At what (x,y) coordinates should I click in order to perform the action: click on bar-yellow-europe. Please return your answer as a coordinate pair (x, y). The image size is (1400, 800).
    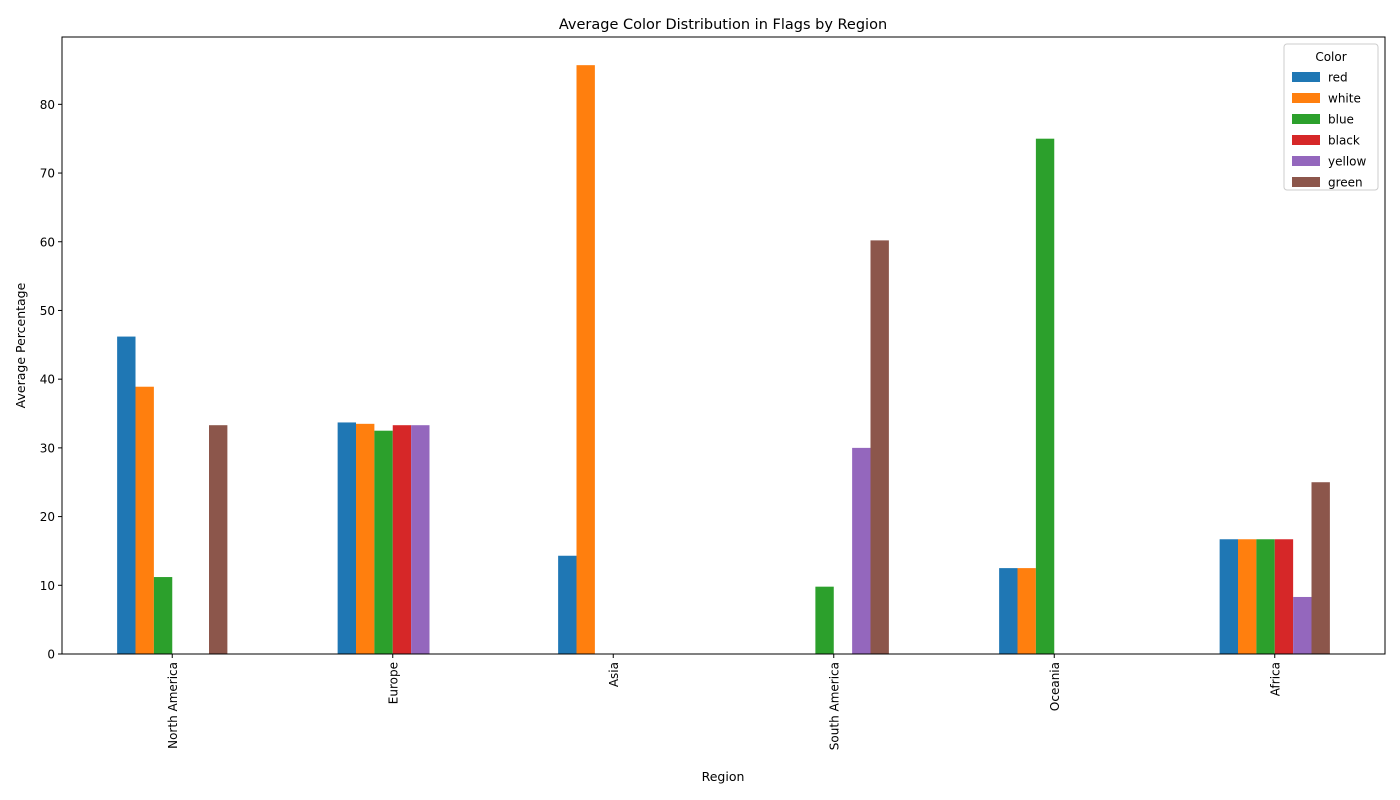
    Looking at the image, I should click on (420, 539).